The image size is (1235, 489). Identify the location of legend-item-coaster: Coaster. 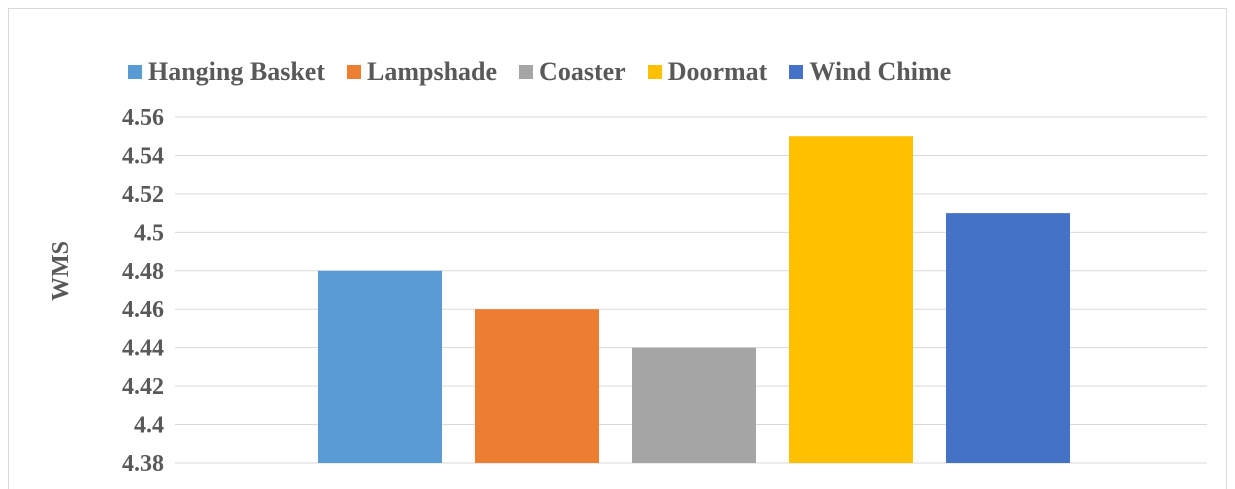
(572, 72).